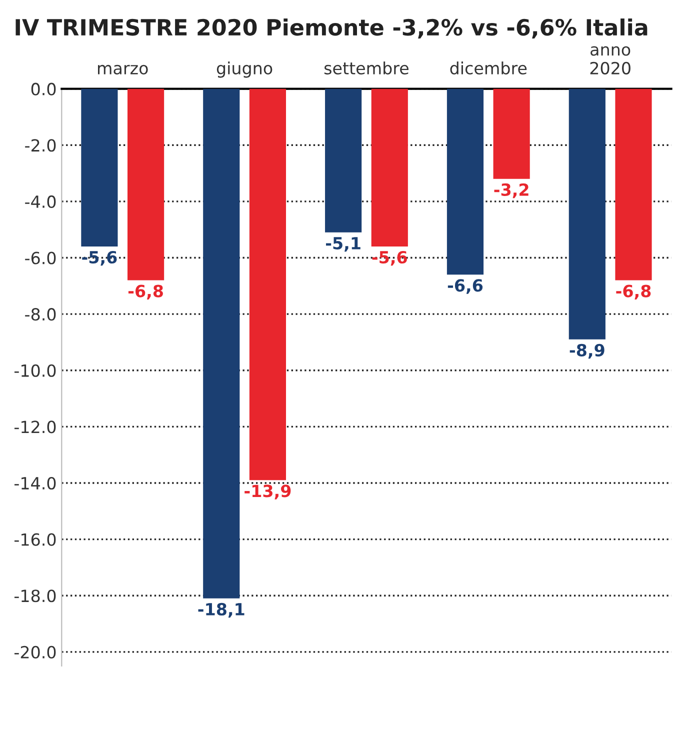 The height and width of the screenshot is (740, 685). I want to click on y-tick-label: -8.0, so click(40, 314).